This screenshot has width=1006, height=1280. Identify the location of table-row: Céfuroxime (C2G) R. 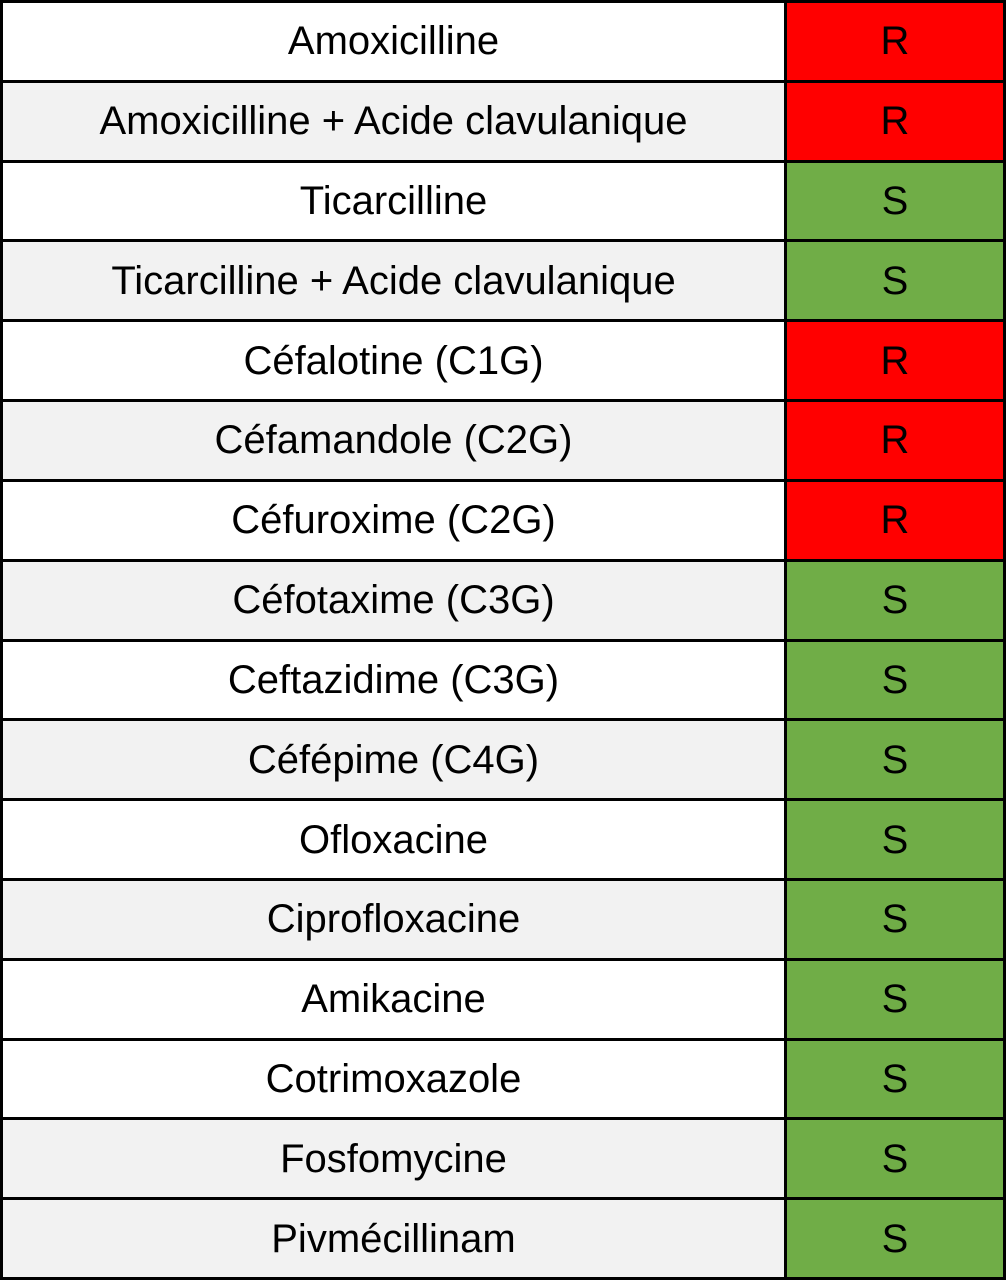
(503, 518).